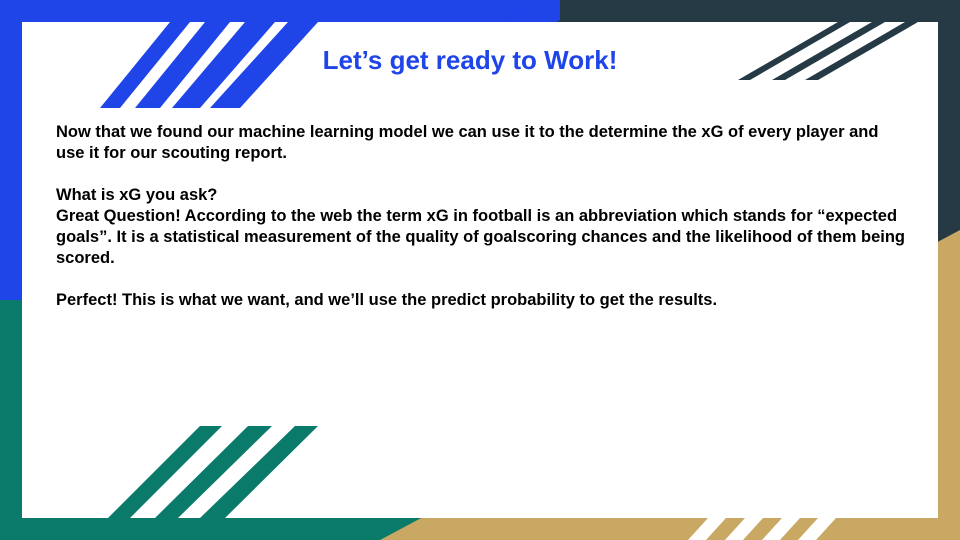  I want to click on paragraph-question: What is xG you ask?, so click(137, 195).